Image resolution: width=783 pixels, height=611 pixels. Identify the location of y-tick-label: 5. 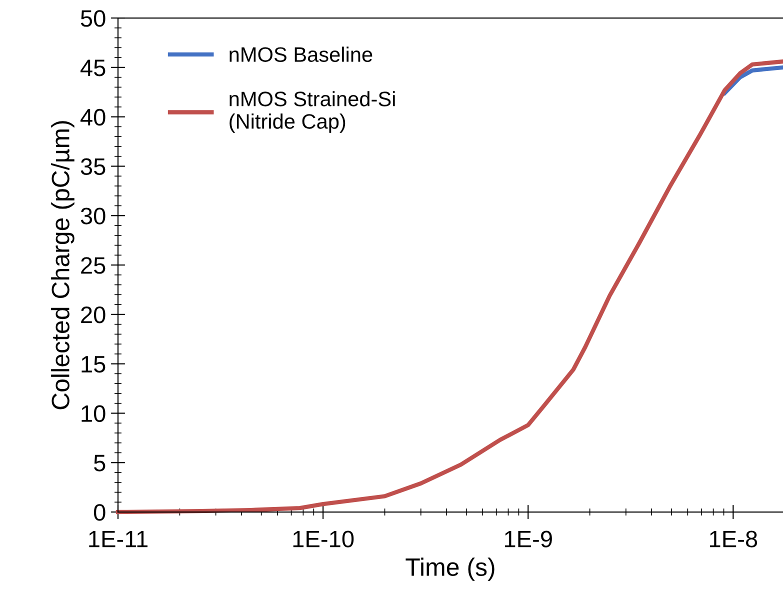
(100, 463).